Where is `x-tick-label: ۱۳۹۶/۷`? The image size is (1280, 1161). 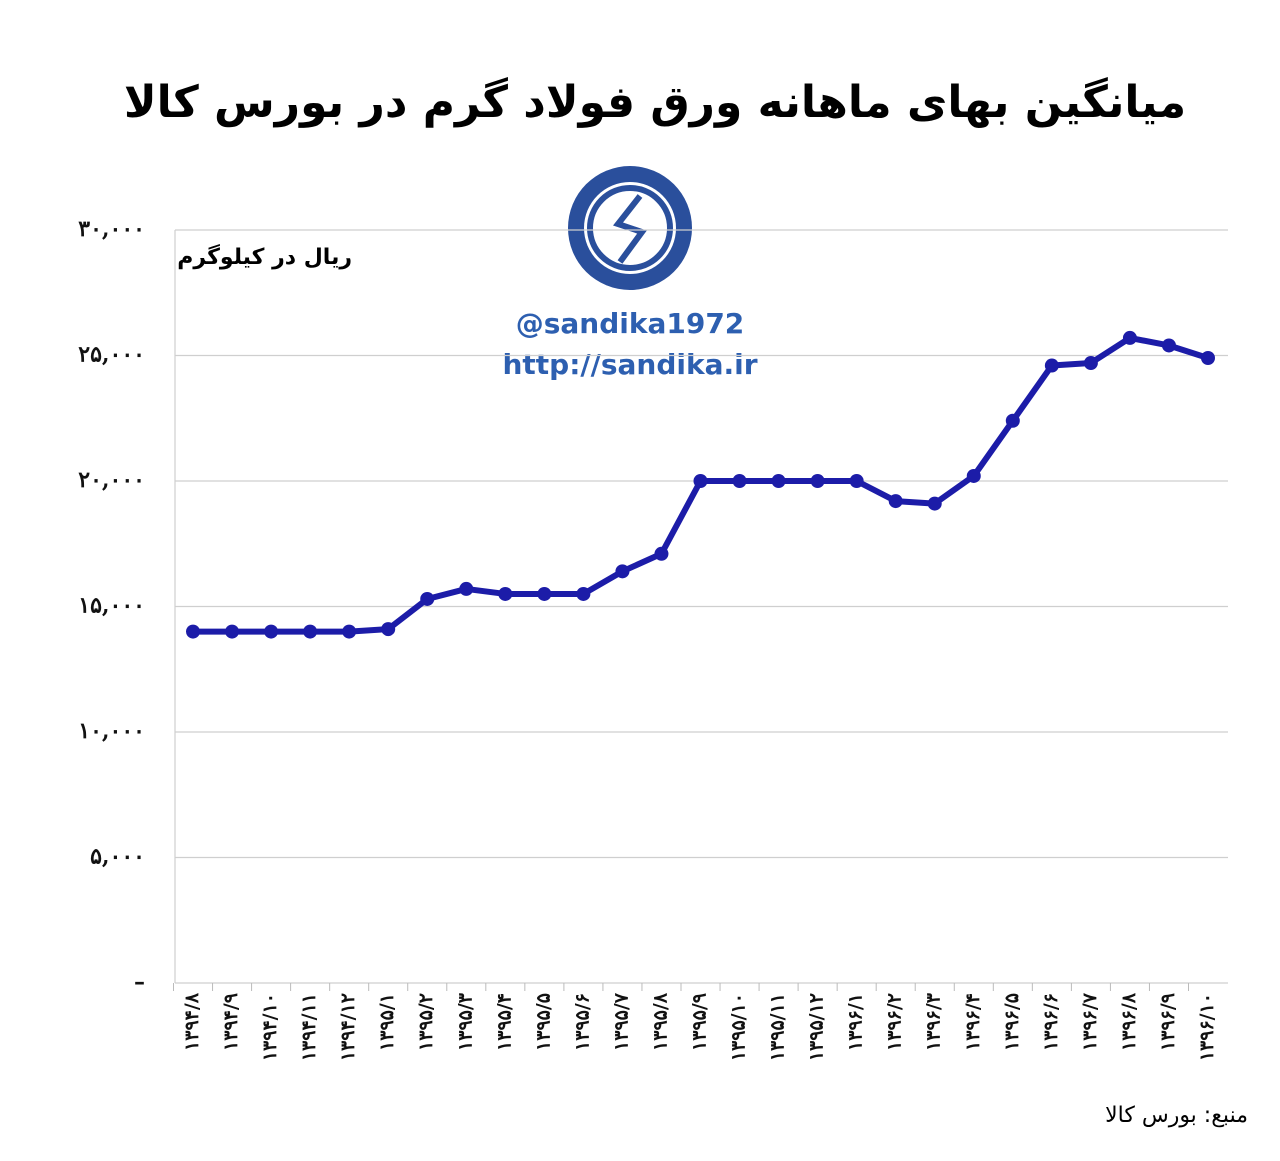
x-tick-label: ۱۳۹۶/۷ is located at coordinates (1090, 1021).